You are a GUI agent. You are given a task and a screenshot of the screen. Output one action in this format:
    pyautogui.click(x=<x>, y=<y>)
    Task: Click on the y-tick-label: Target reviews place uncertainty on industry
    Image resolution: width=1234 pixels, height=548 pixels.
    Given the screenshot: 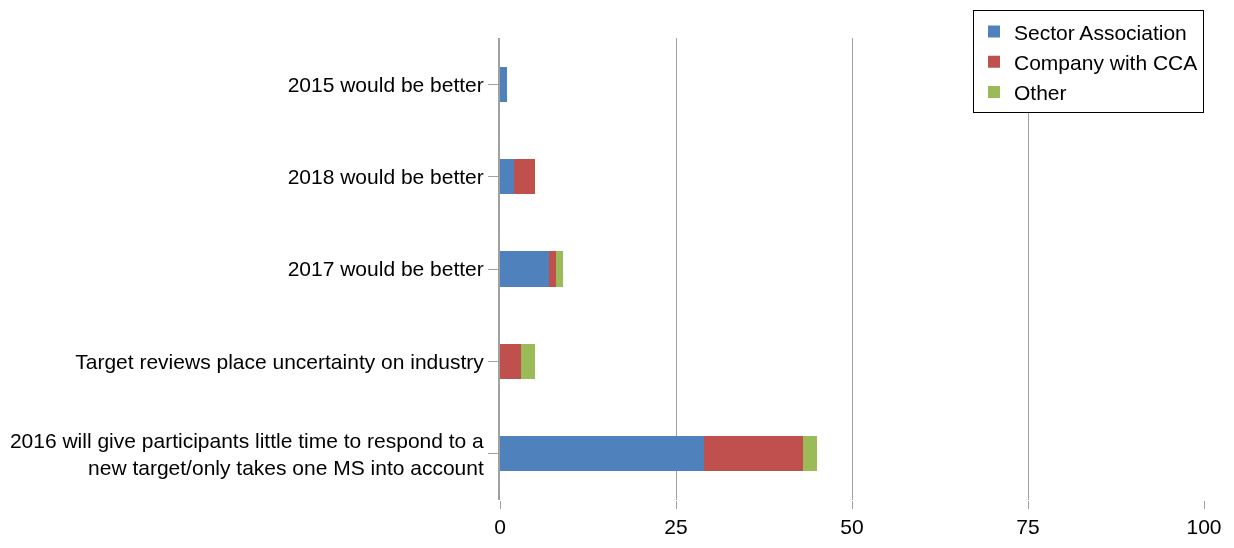 What is the action you would take?
    pyautogui.click(x=280, y=361)
    